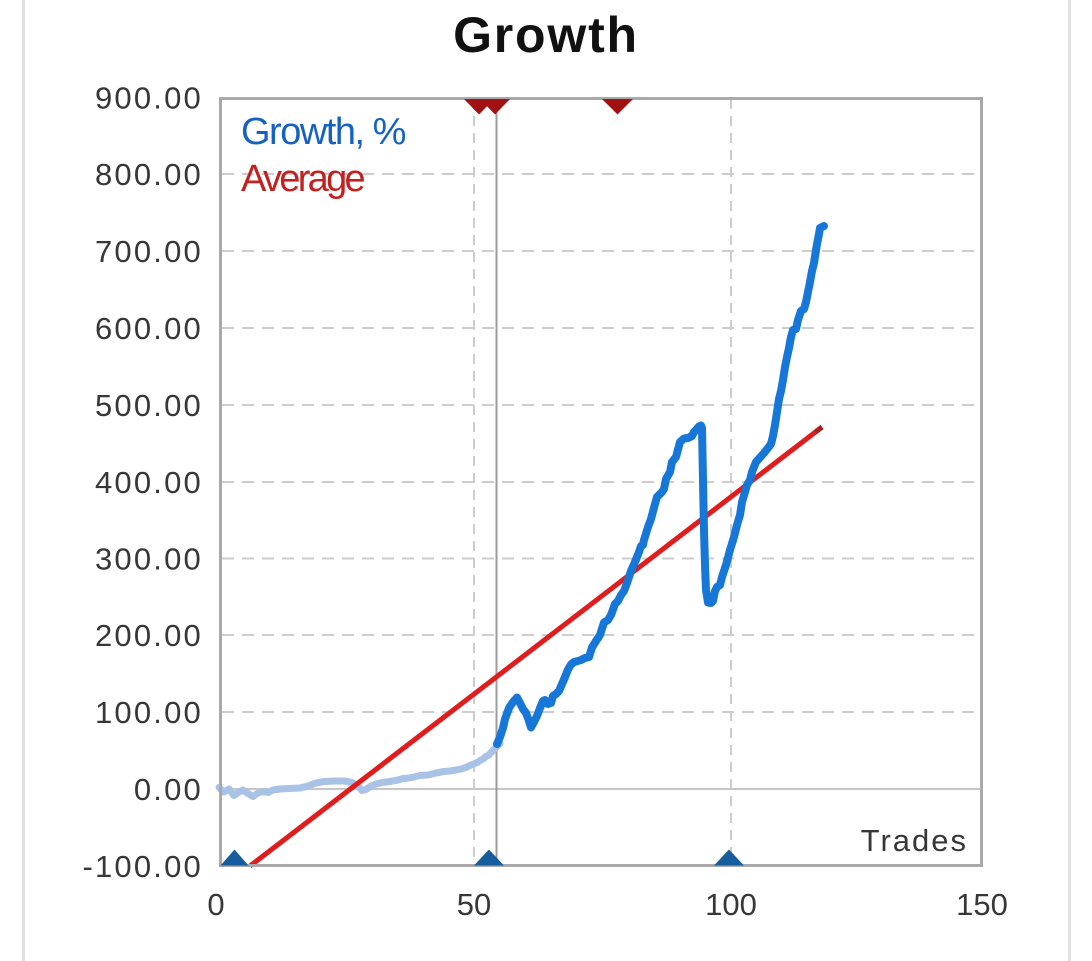 This screenshot has width=1092, height=961. I want to click on svg-text: 50, so click(474, 904).